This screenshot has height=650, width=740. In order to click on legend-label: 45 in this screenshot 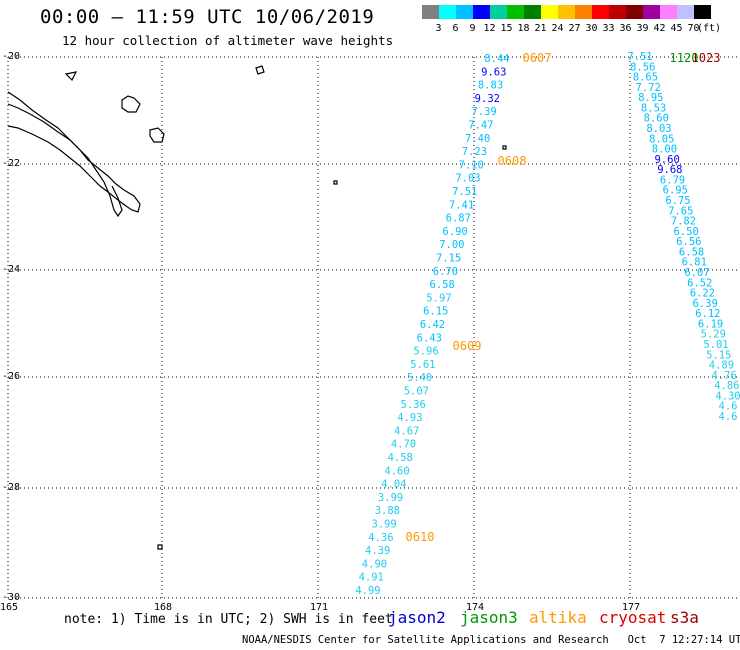, I will do `click(676, 28)`.